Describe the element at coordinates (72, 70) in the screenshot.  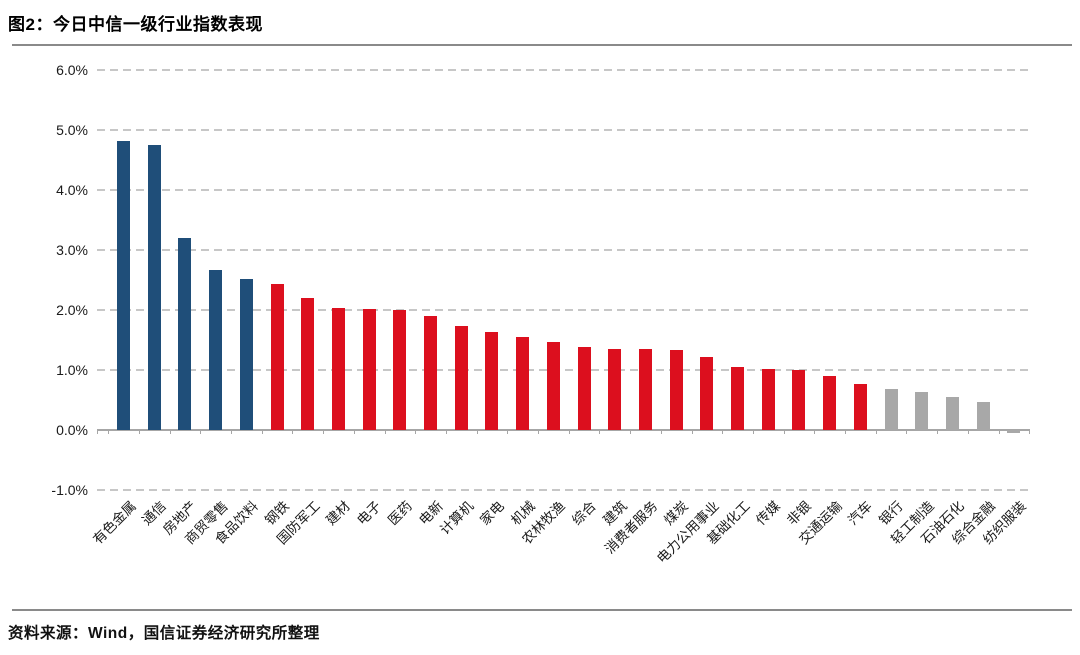
I see `y-axis-tick-label: 6.0%` at that location.